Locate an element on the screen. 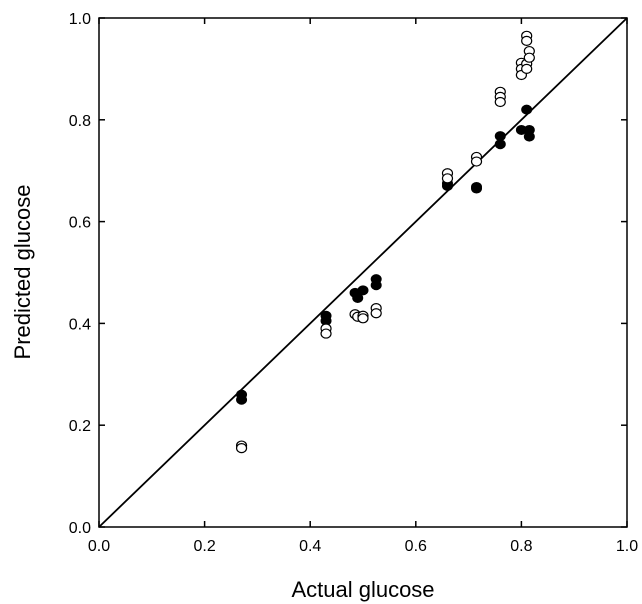 This screenshot has width=642, height=604. x-tick-label: 0.6 is located at coordinates (416, 546).